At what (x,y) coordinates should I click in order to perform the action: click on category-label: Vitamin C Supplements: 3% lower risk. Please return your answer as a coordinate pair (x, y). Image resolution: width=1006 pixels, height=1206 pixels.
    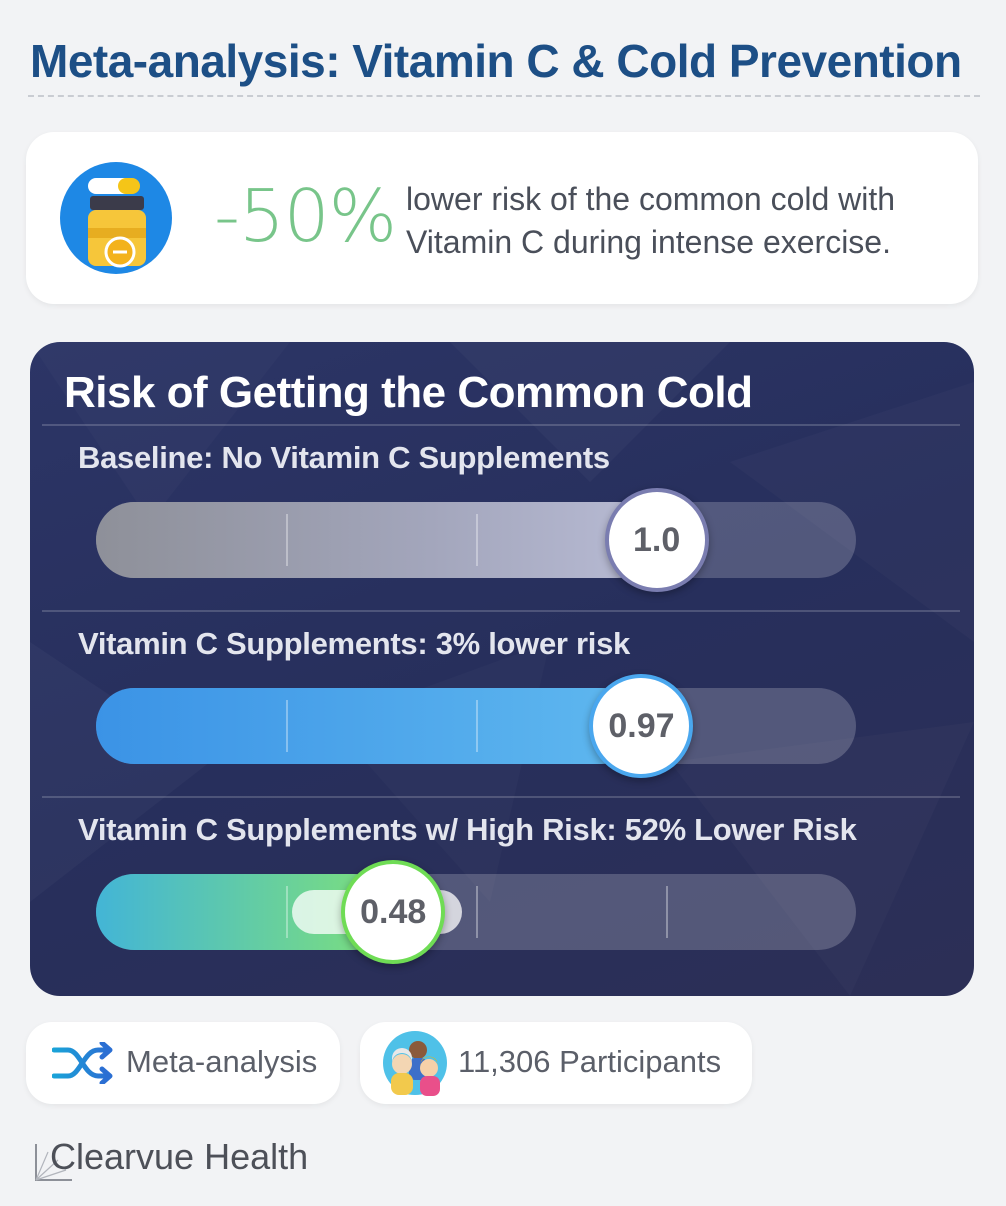
    Looking at the image, I should click on (354, 643).